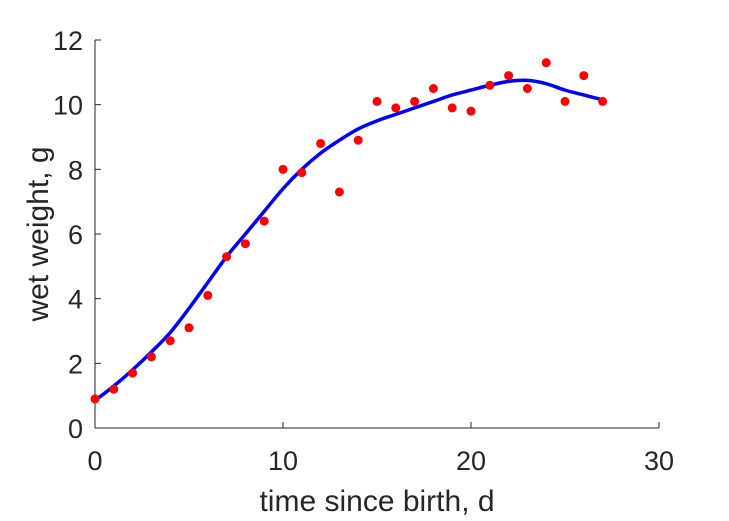 Image resolution: width=729 pixels, height=521 pixels. I want to click on x-tick-label: 30, so click(659, 461).